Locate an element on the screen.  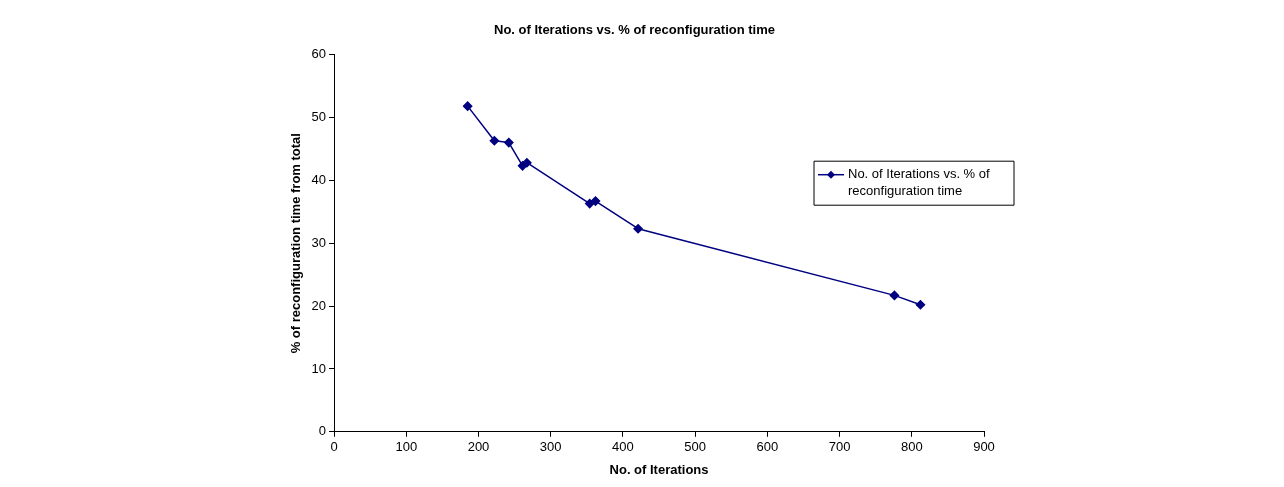
x-tick-label: 800 is located at coordinates (911, 447).